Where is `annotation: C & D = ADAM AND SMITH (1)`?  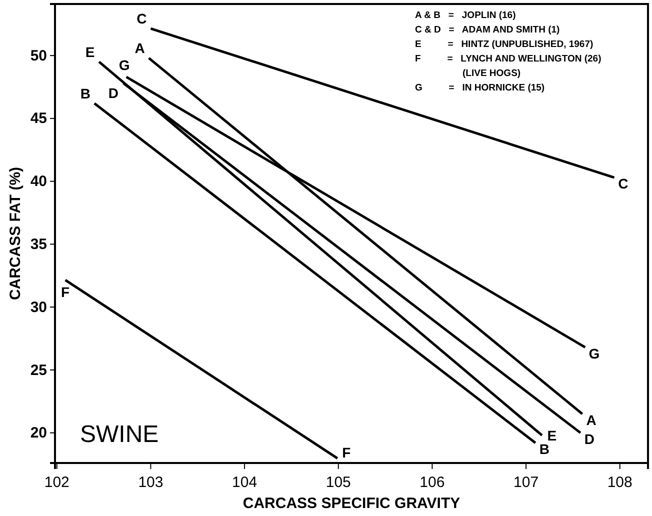 annotation: C & D = ADAM AND SMITH (1) is located at coordinates (487, 30).